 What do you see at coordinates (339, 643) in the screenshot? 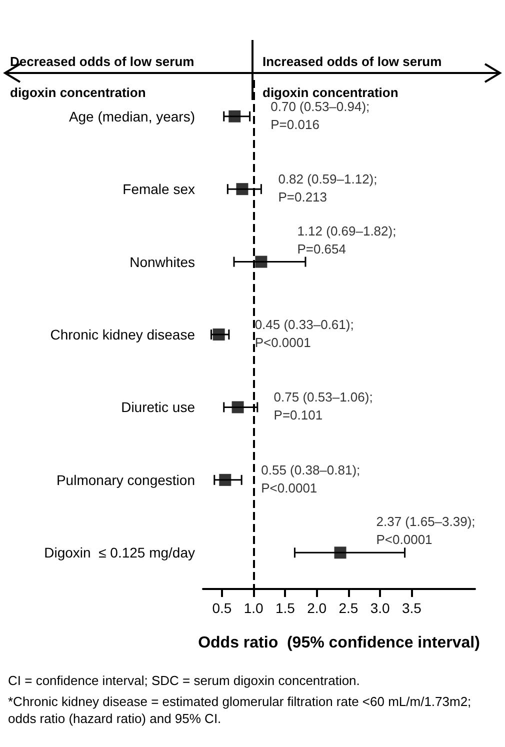
I see `x-axis-title: Odds ratio (95% confidence interval)` at bounding box center [339, 643].